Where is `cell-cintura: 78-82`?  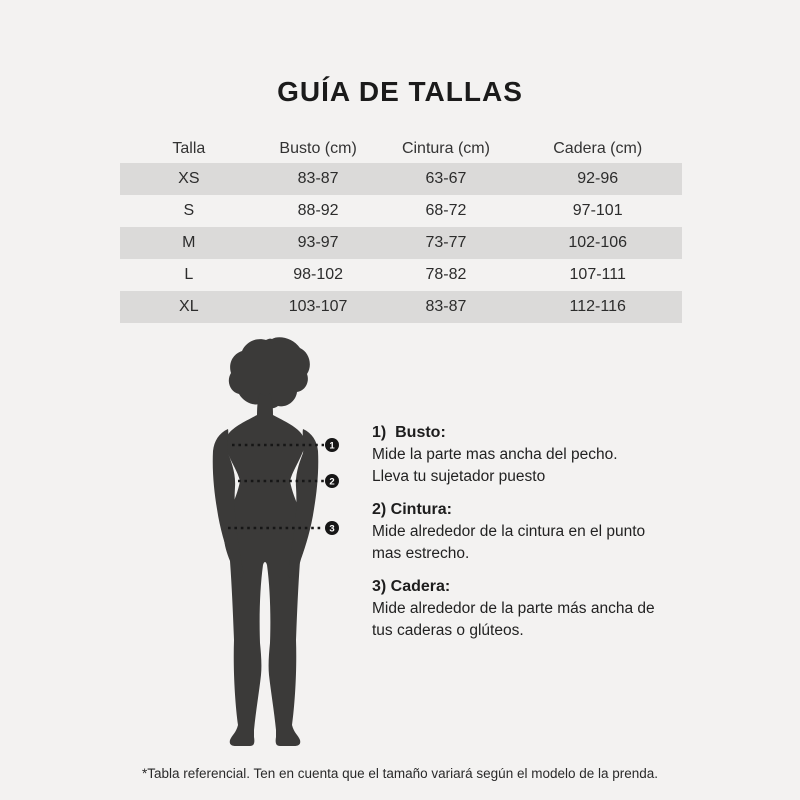 cell-cintura: 78-82 is located at coordinates (446, 274).